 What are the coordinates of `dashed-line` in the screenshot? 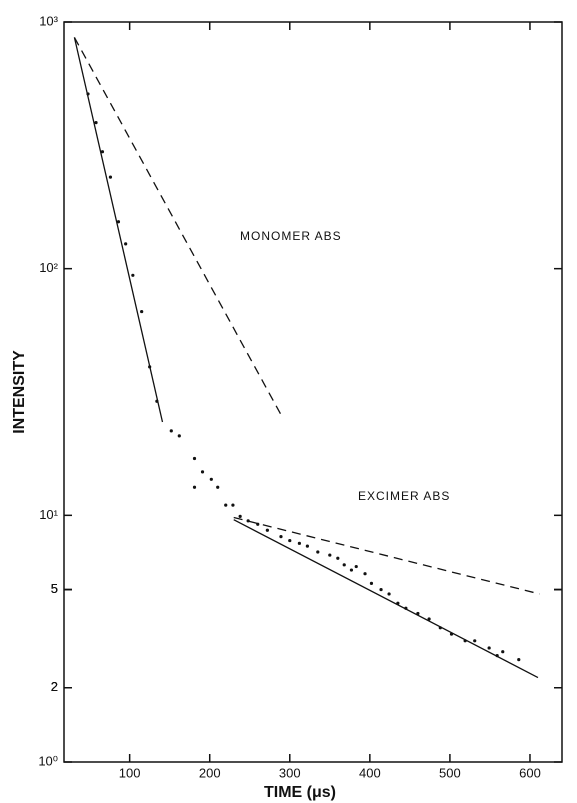 It's located at (386, 555).